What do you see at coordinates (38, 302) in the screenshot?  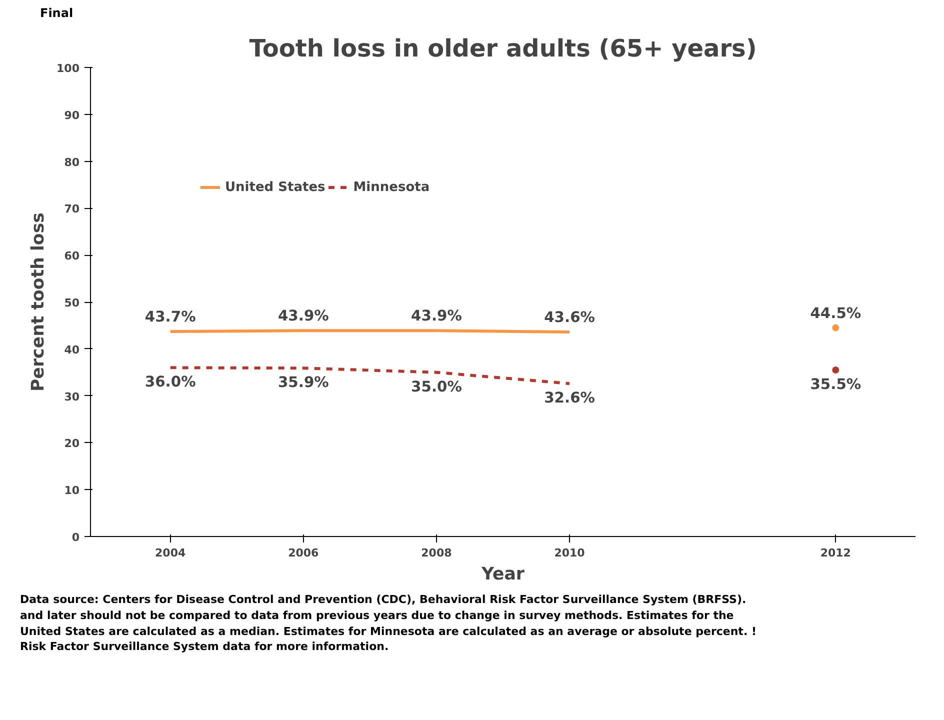 I see `y-axis-title: Percent tooth loss` at bounding box center [38, 302].